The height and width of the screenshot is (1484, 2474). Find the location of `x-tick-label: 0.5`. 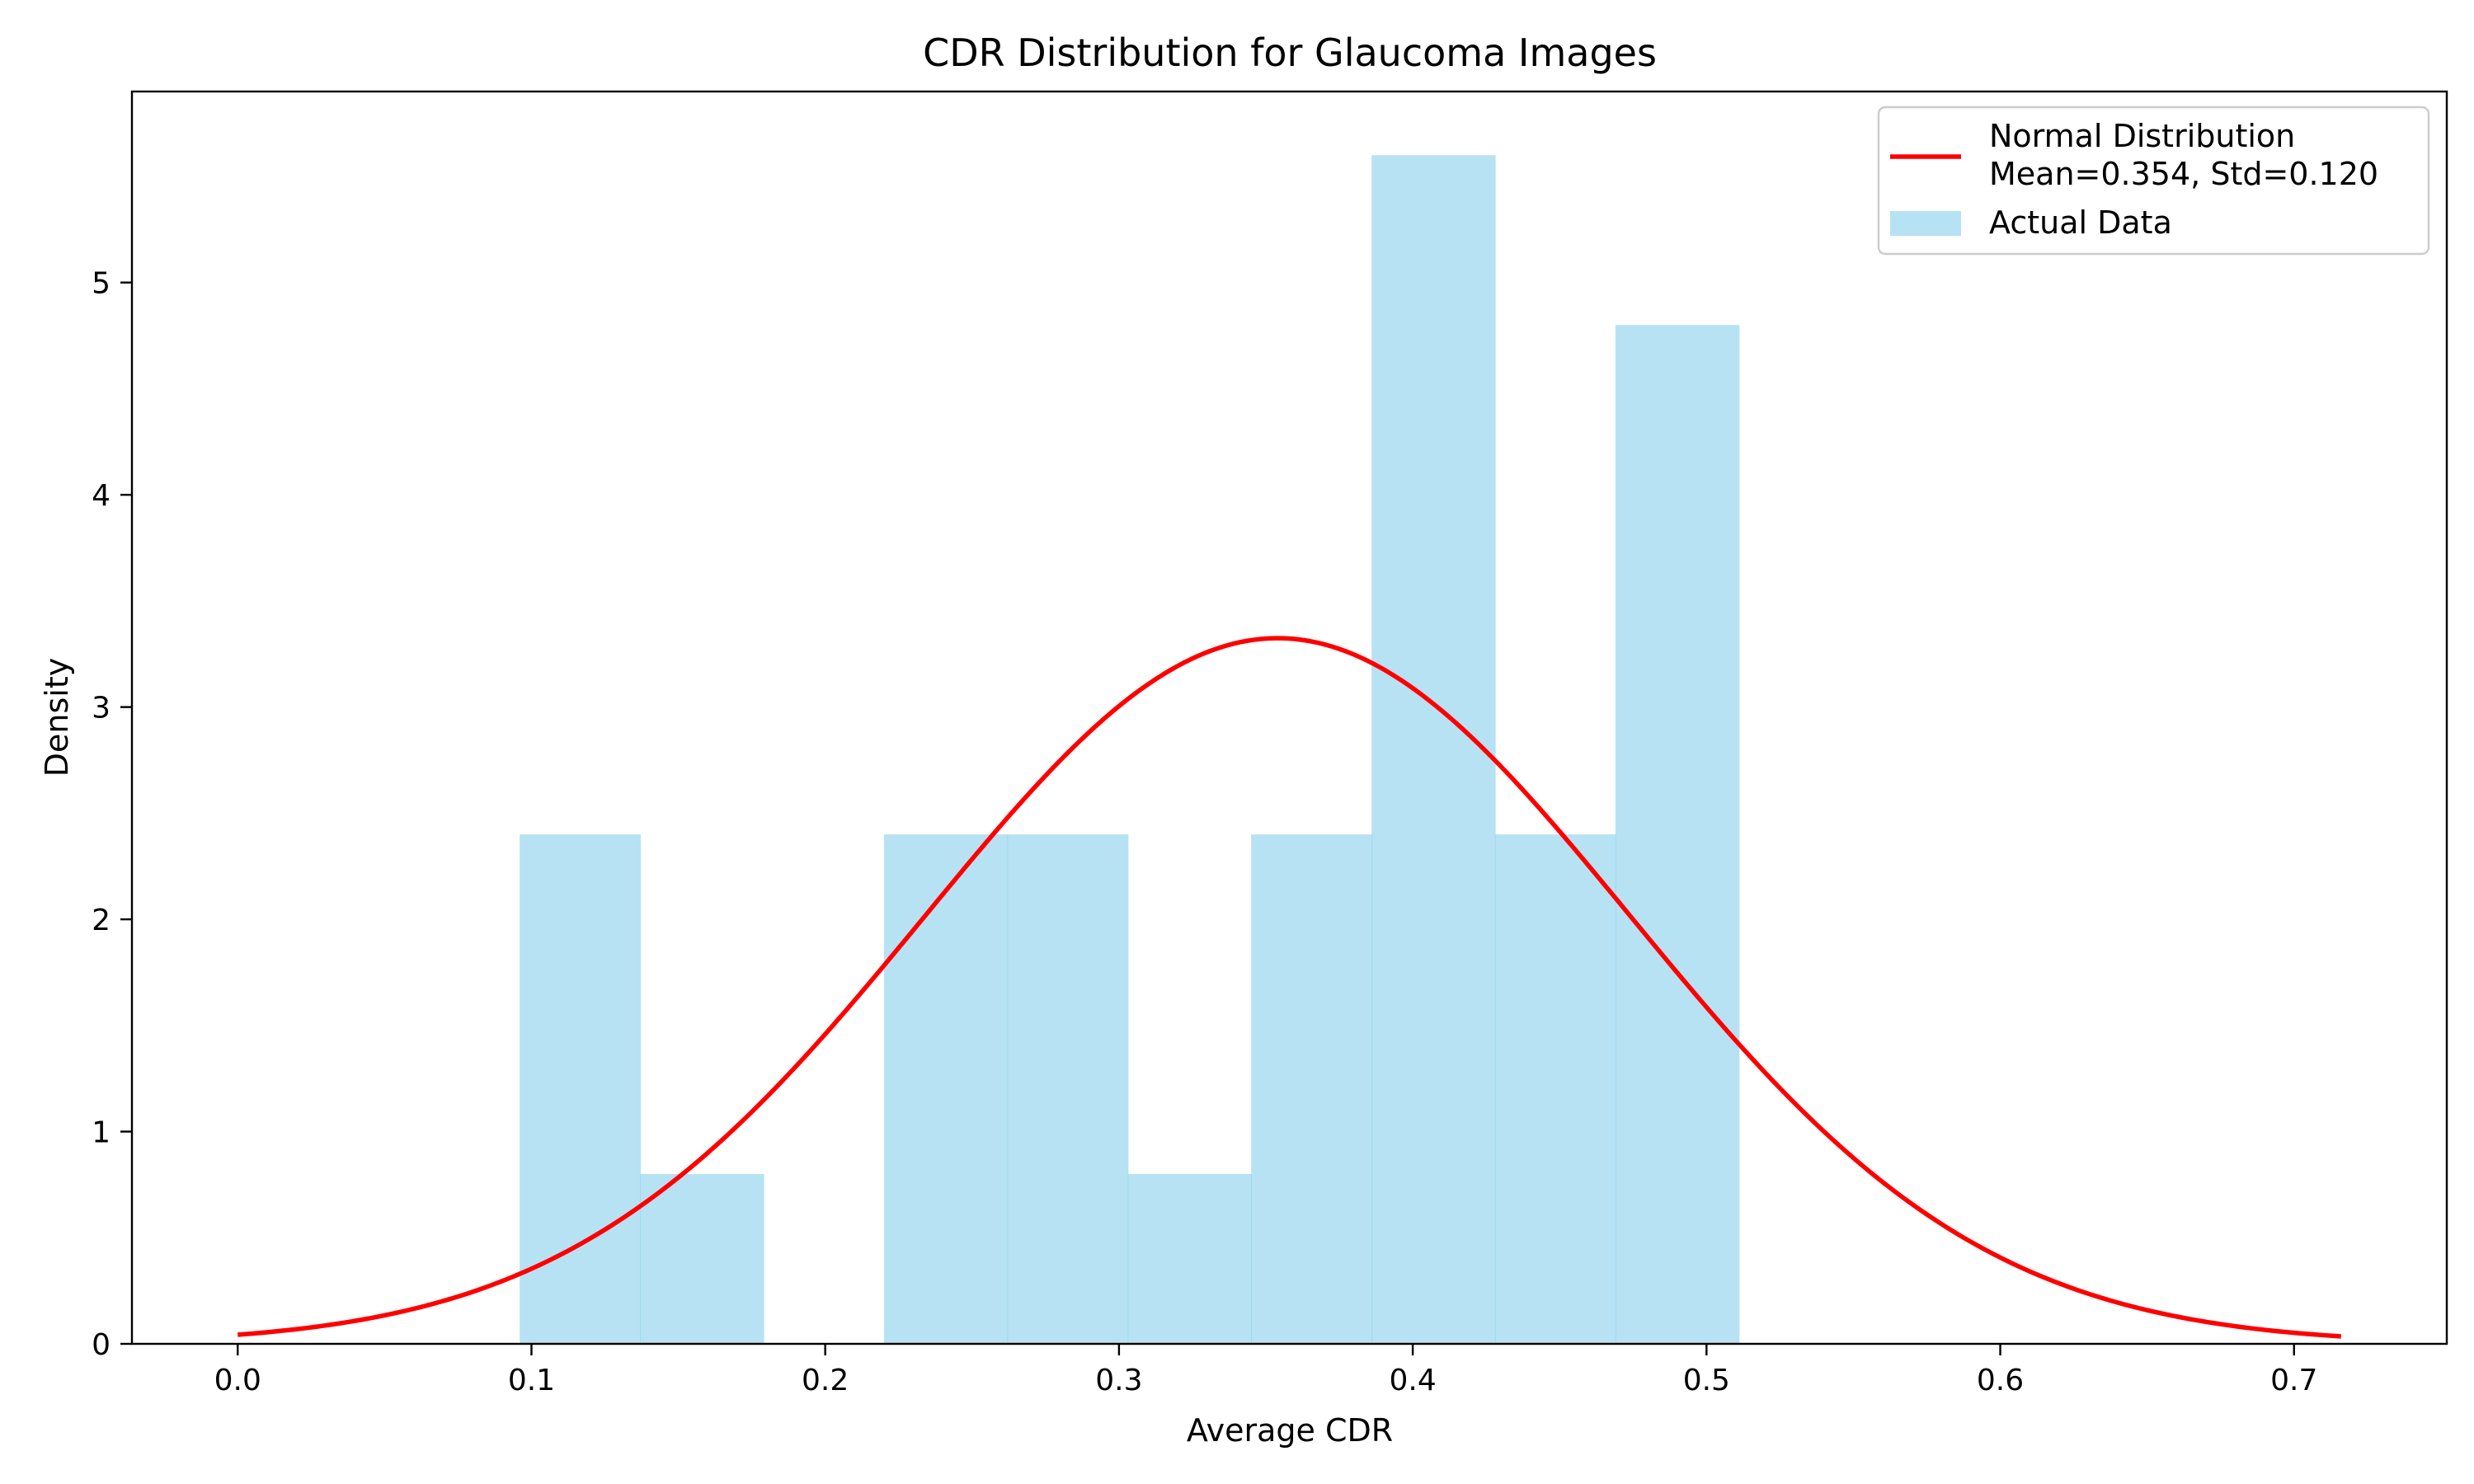

x-tick-label: 0.5 is located at coordinates (1706, 1380).